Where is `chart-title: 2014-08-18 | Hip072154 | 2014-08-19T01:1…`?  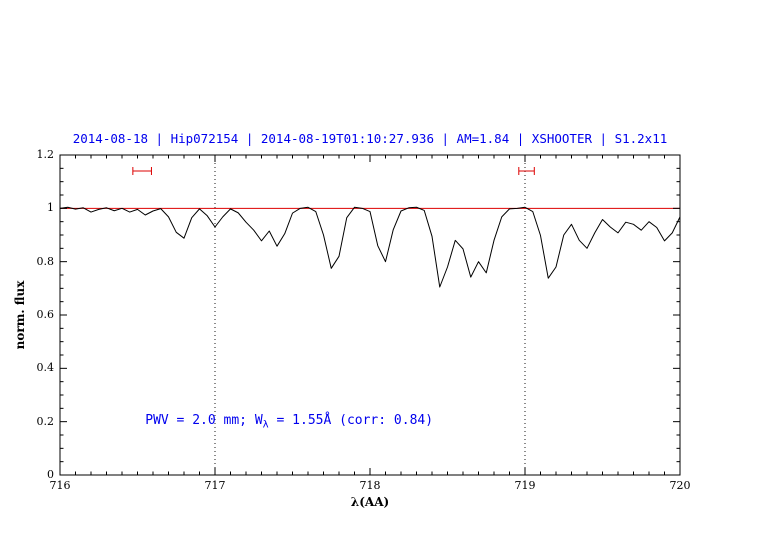
chart-title: 2014-08-18 | Hip072154 | 2014-08-19T01:1… is located at coordinates (370, 138).